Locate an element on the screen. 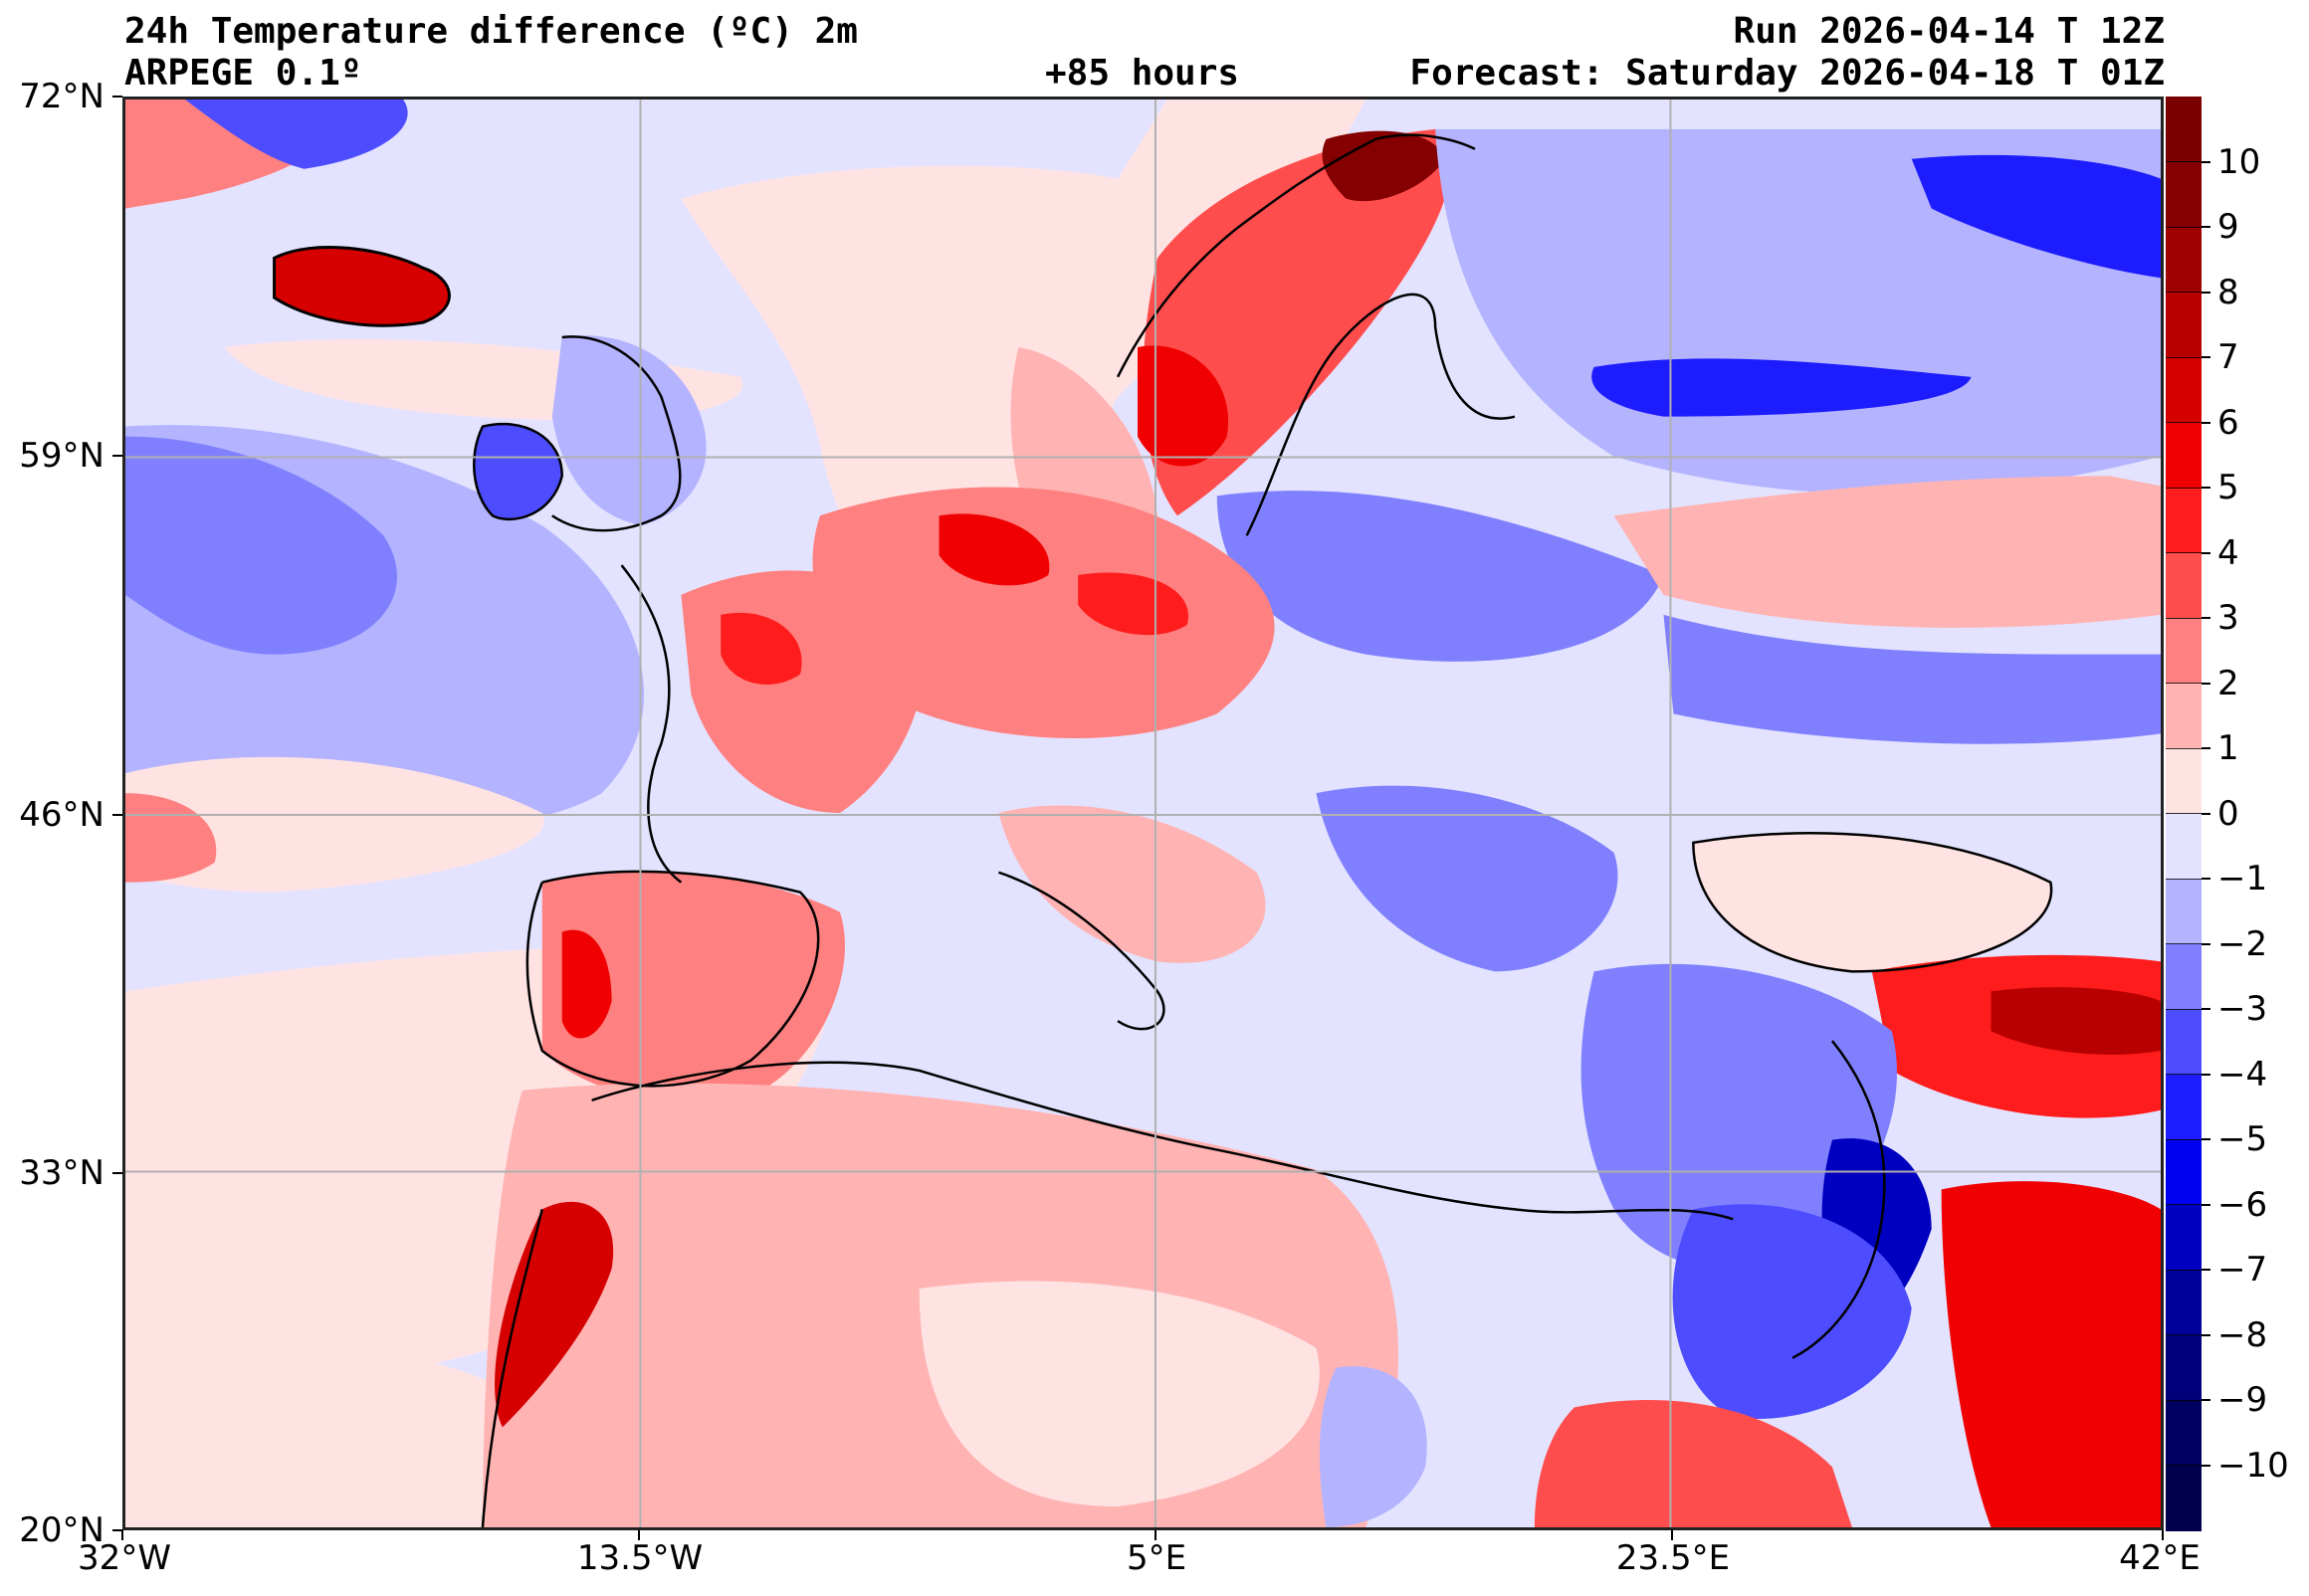 Image resolution: width=2309 pixels, height=1596 pixels. lon-label: 42°E is located at coordinates (2160, 1558).